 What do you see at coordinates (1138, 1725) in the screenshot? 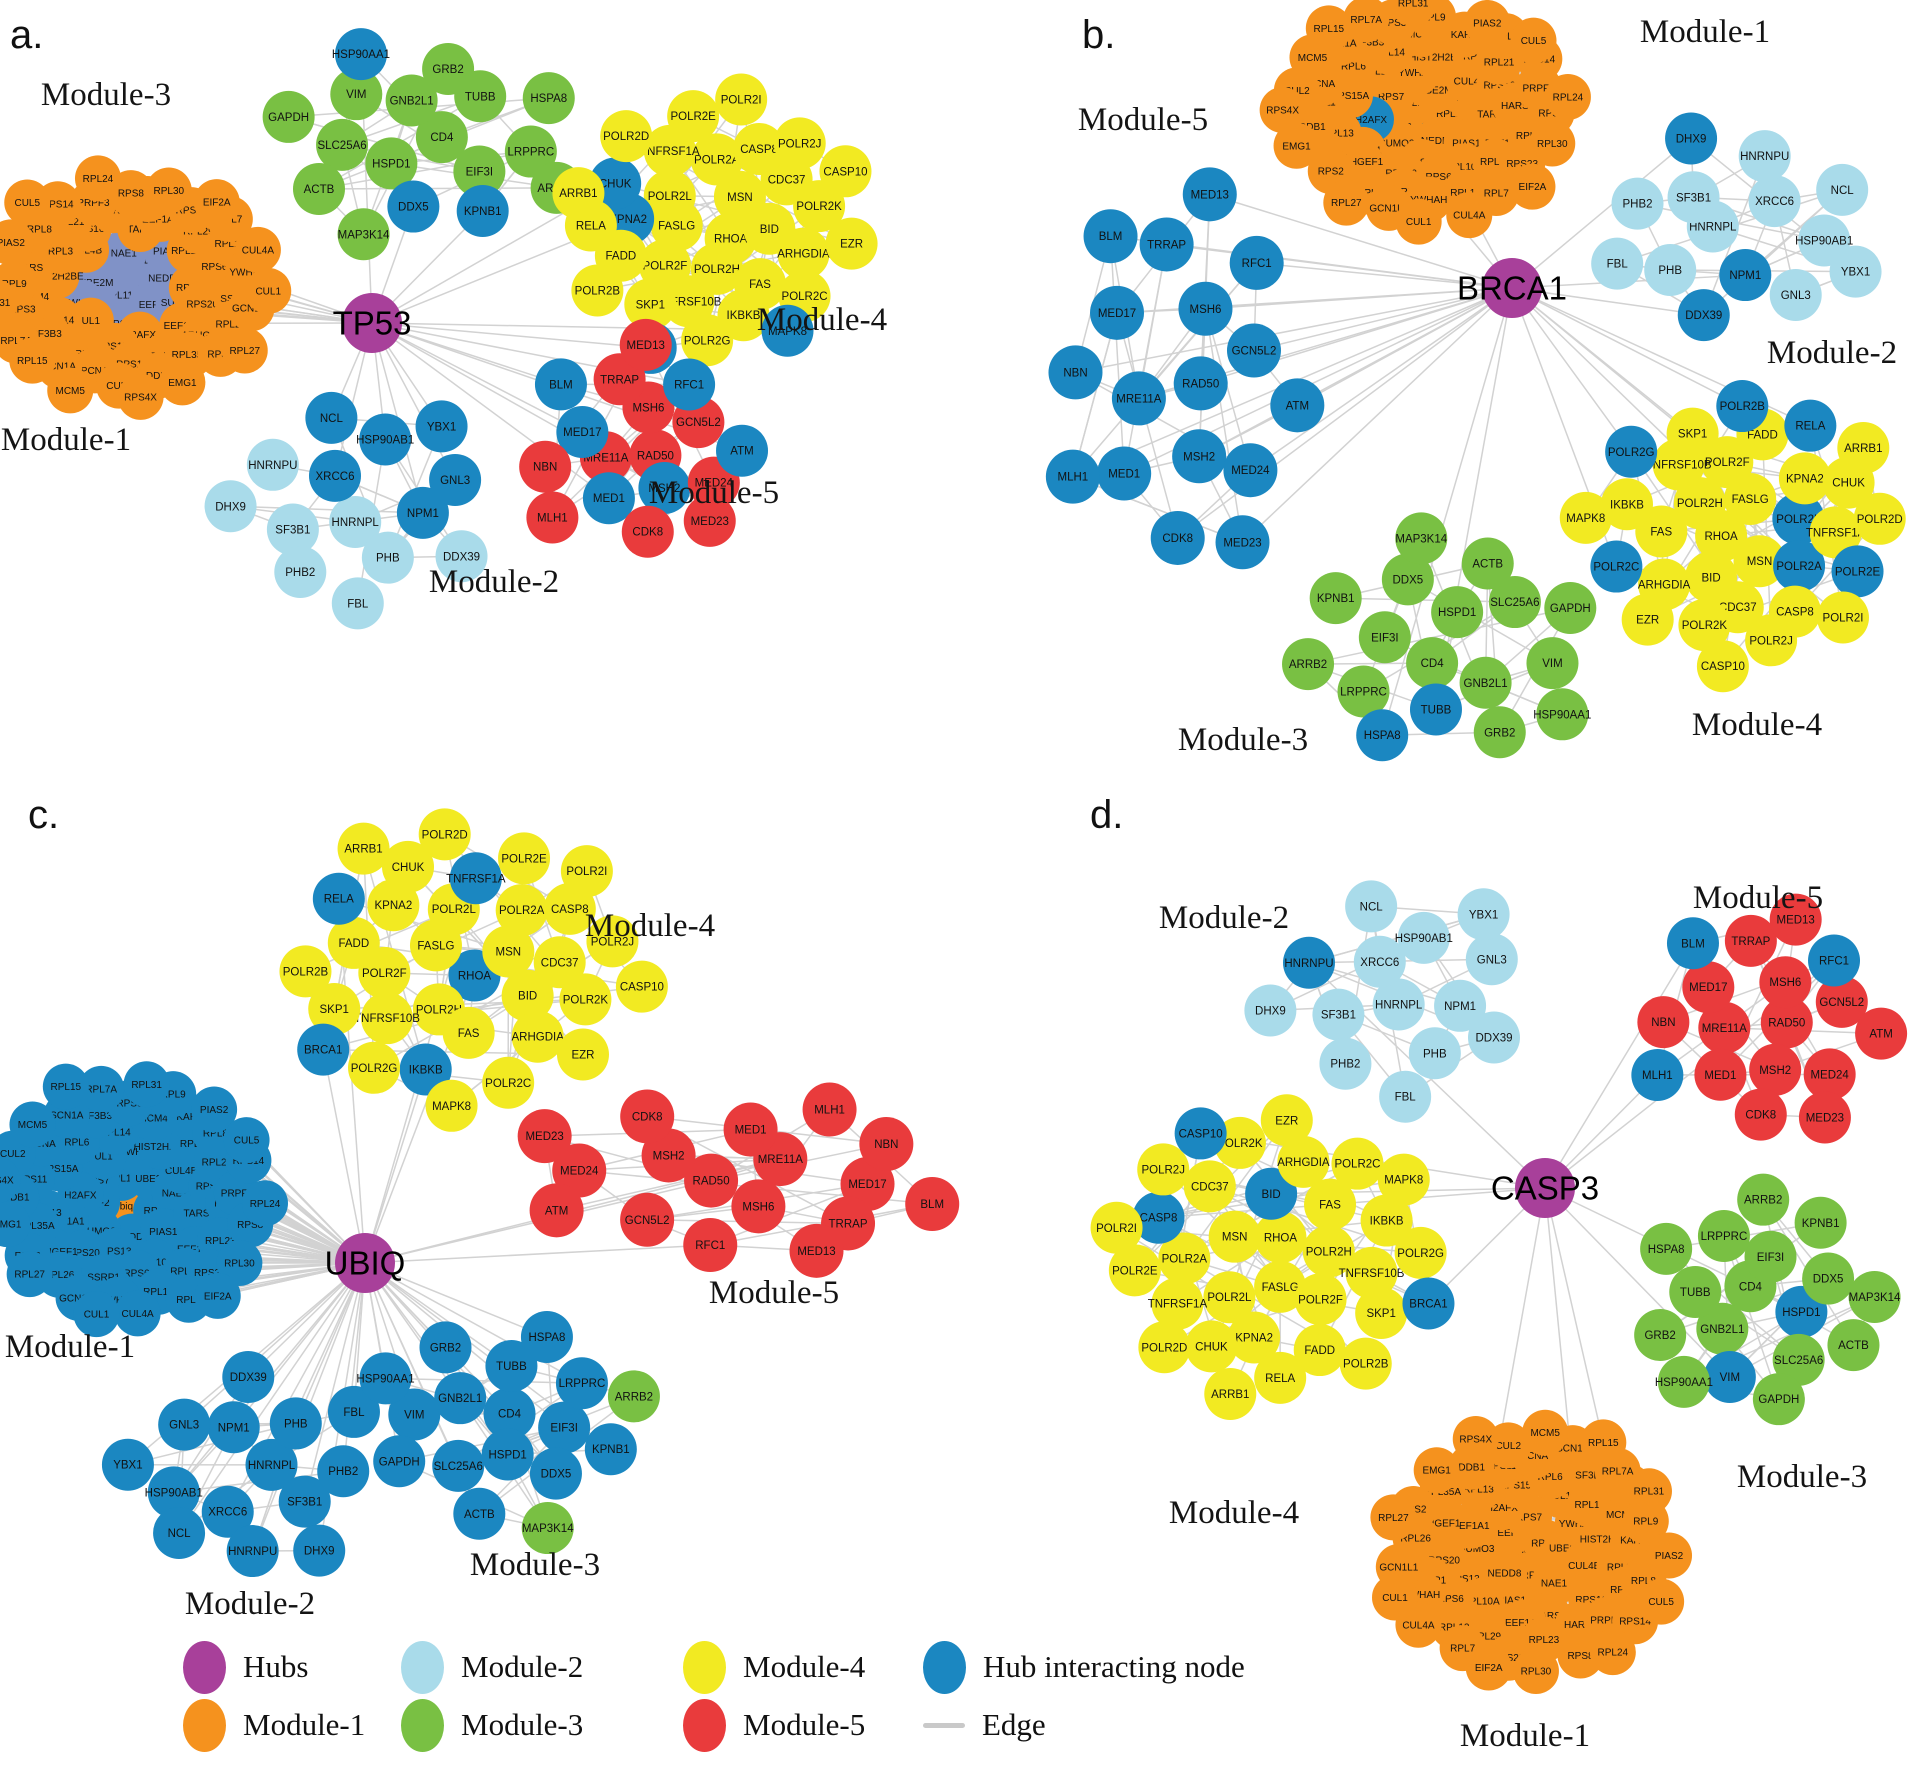
I see `legend-item-edge: Edge` at bounding box center [1138, 1725].